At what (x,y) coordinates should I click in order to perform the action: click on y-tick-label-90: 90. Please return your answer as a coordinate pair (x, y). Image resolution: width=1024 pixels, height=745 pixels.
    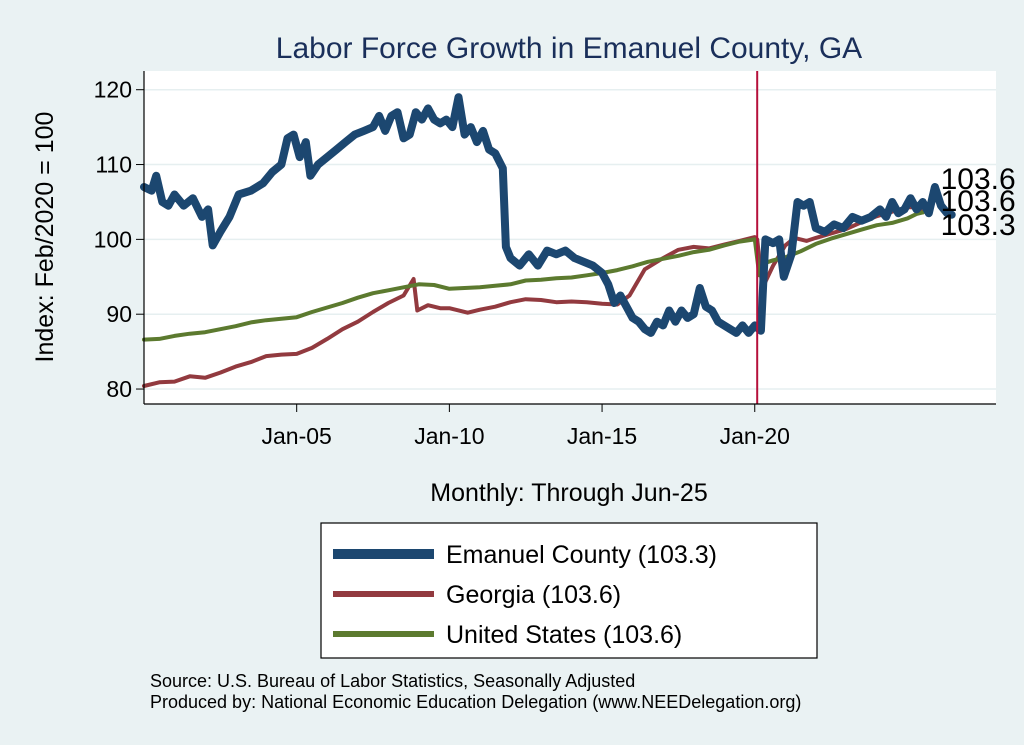
    Looking at the image, I should click on (119, 314).